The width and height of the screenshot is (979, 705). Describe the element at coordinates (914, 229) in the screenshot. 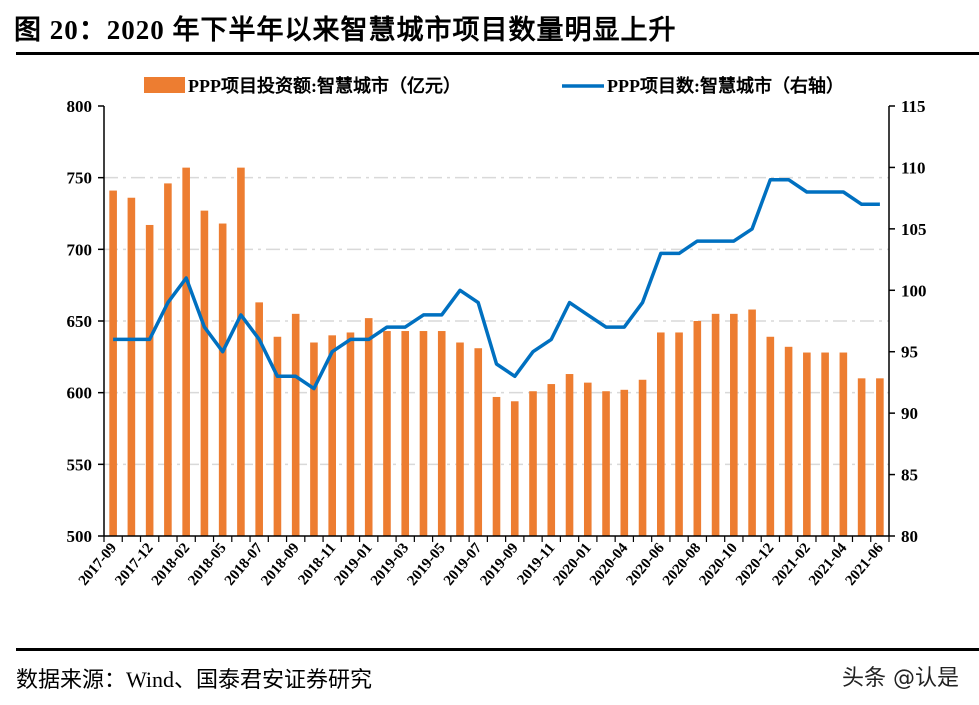

I see `right-axis-tick-label: 105` at that location.